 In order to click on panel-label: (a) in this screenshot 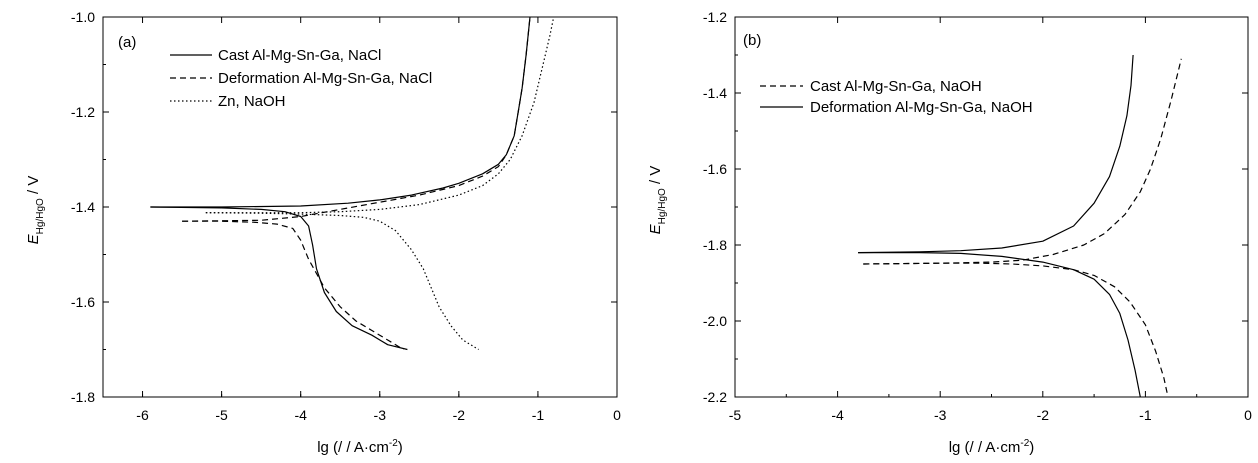, I will do `click(127, 42)`.